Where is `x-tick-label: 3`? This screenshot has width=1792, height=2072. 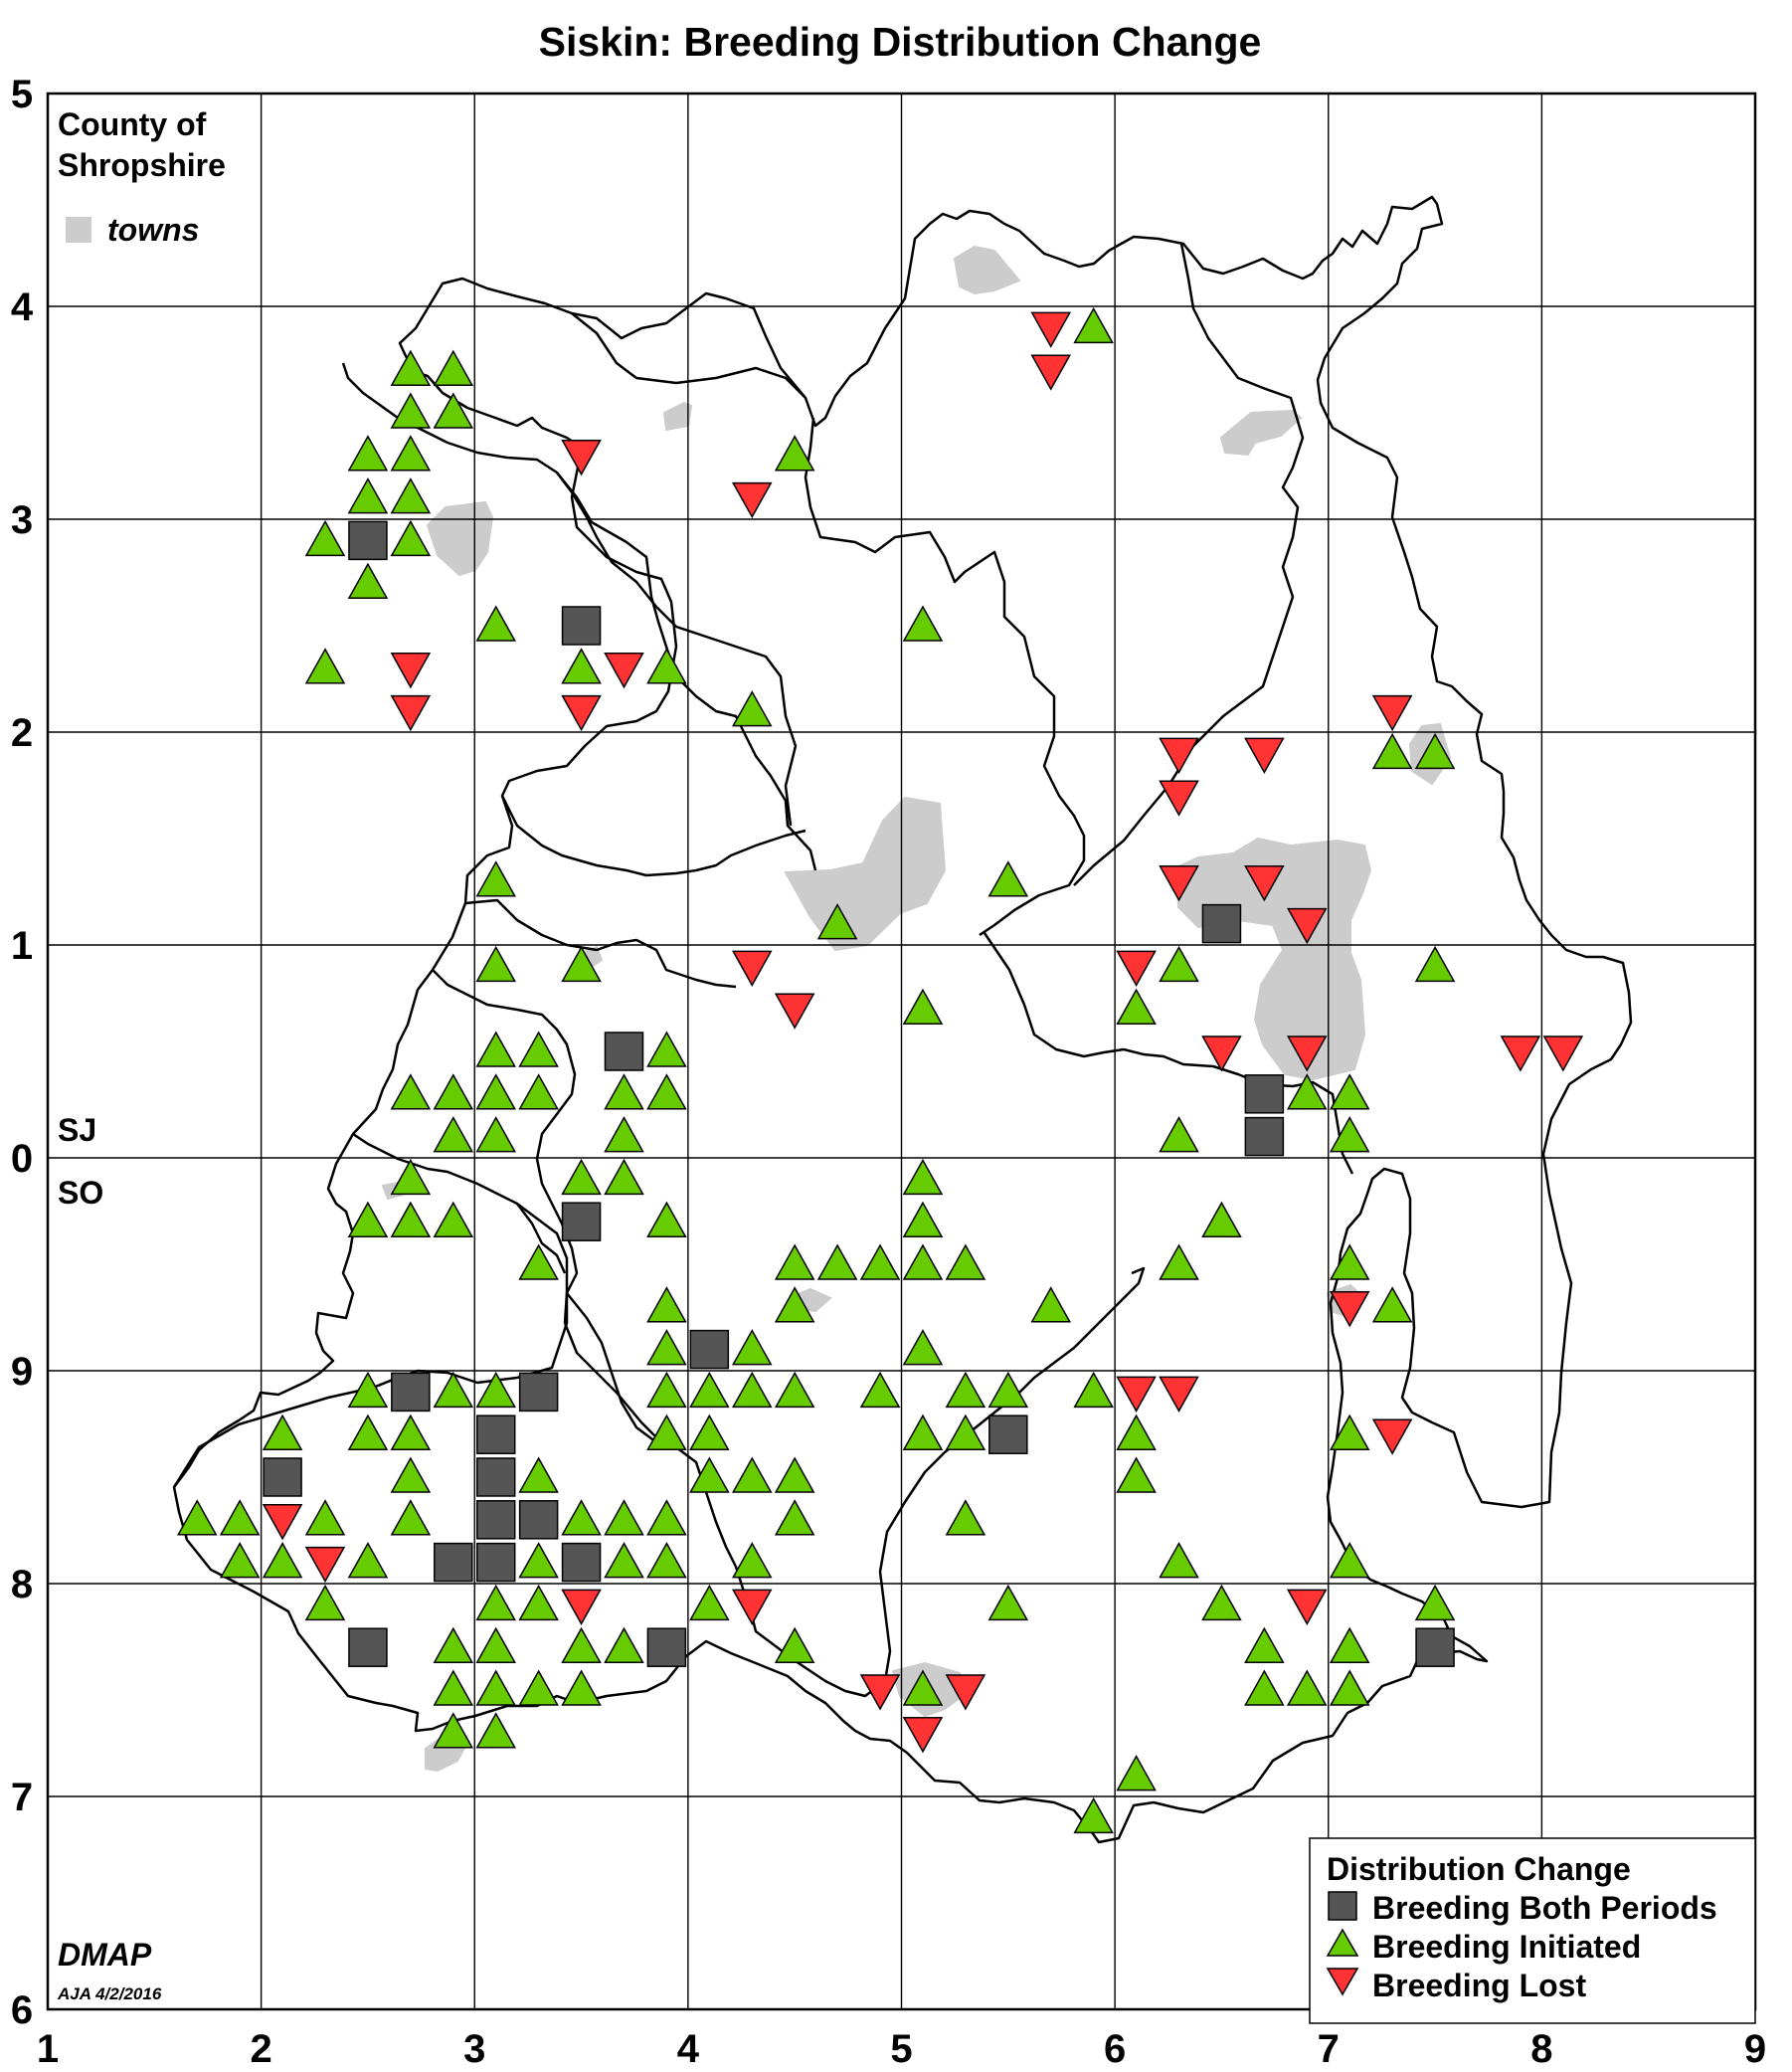 x-tick-label: 3 is located at coordinates (474, 2049).